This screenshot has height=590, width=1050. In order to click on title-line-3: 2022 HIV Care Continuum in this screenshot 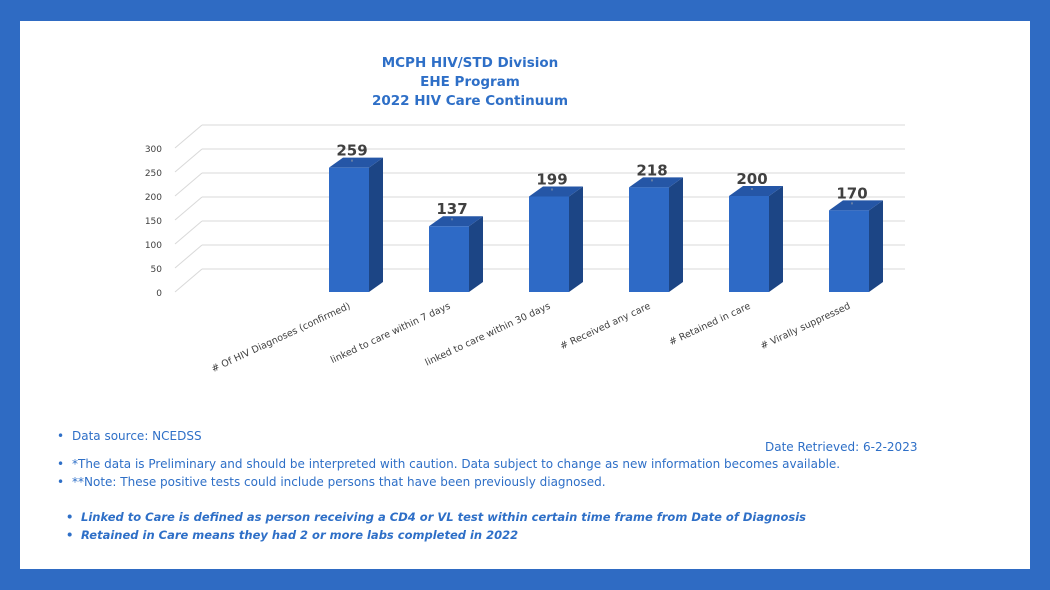, I will do `click(470, 101)`.